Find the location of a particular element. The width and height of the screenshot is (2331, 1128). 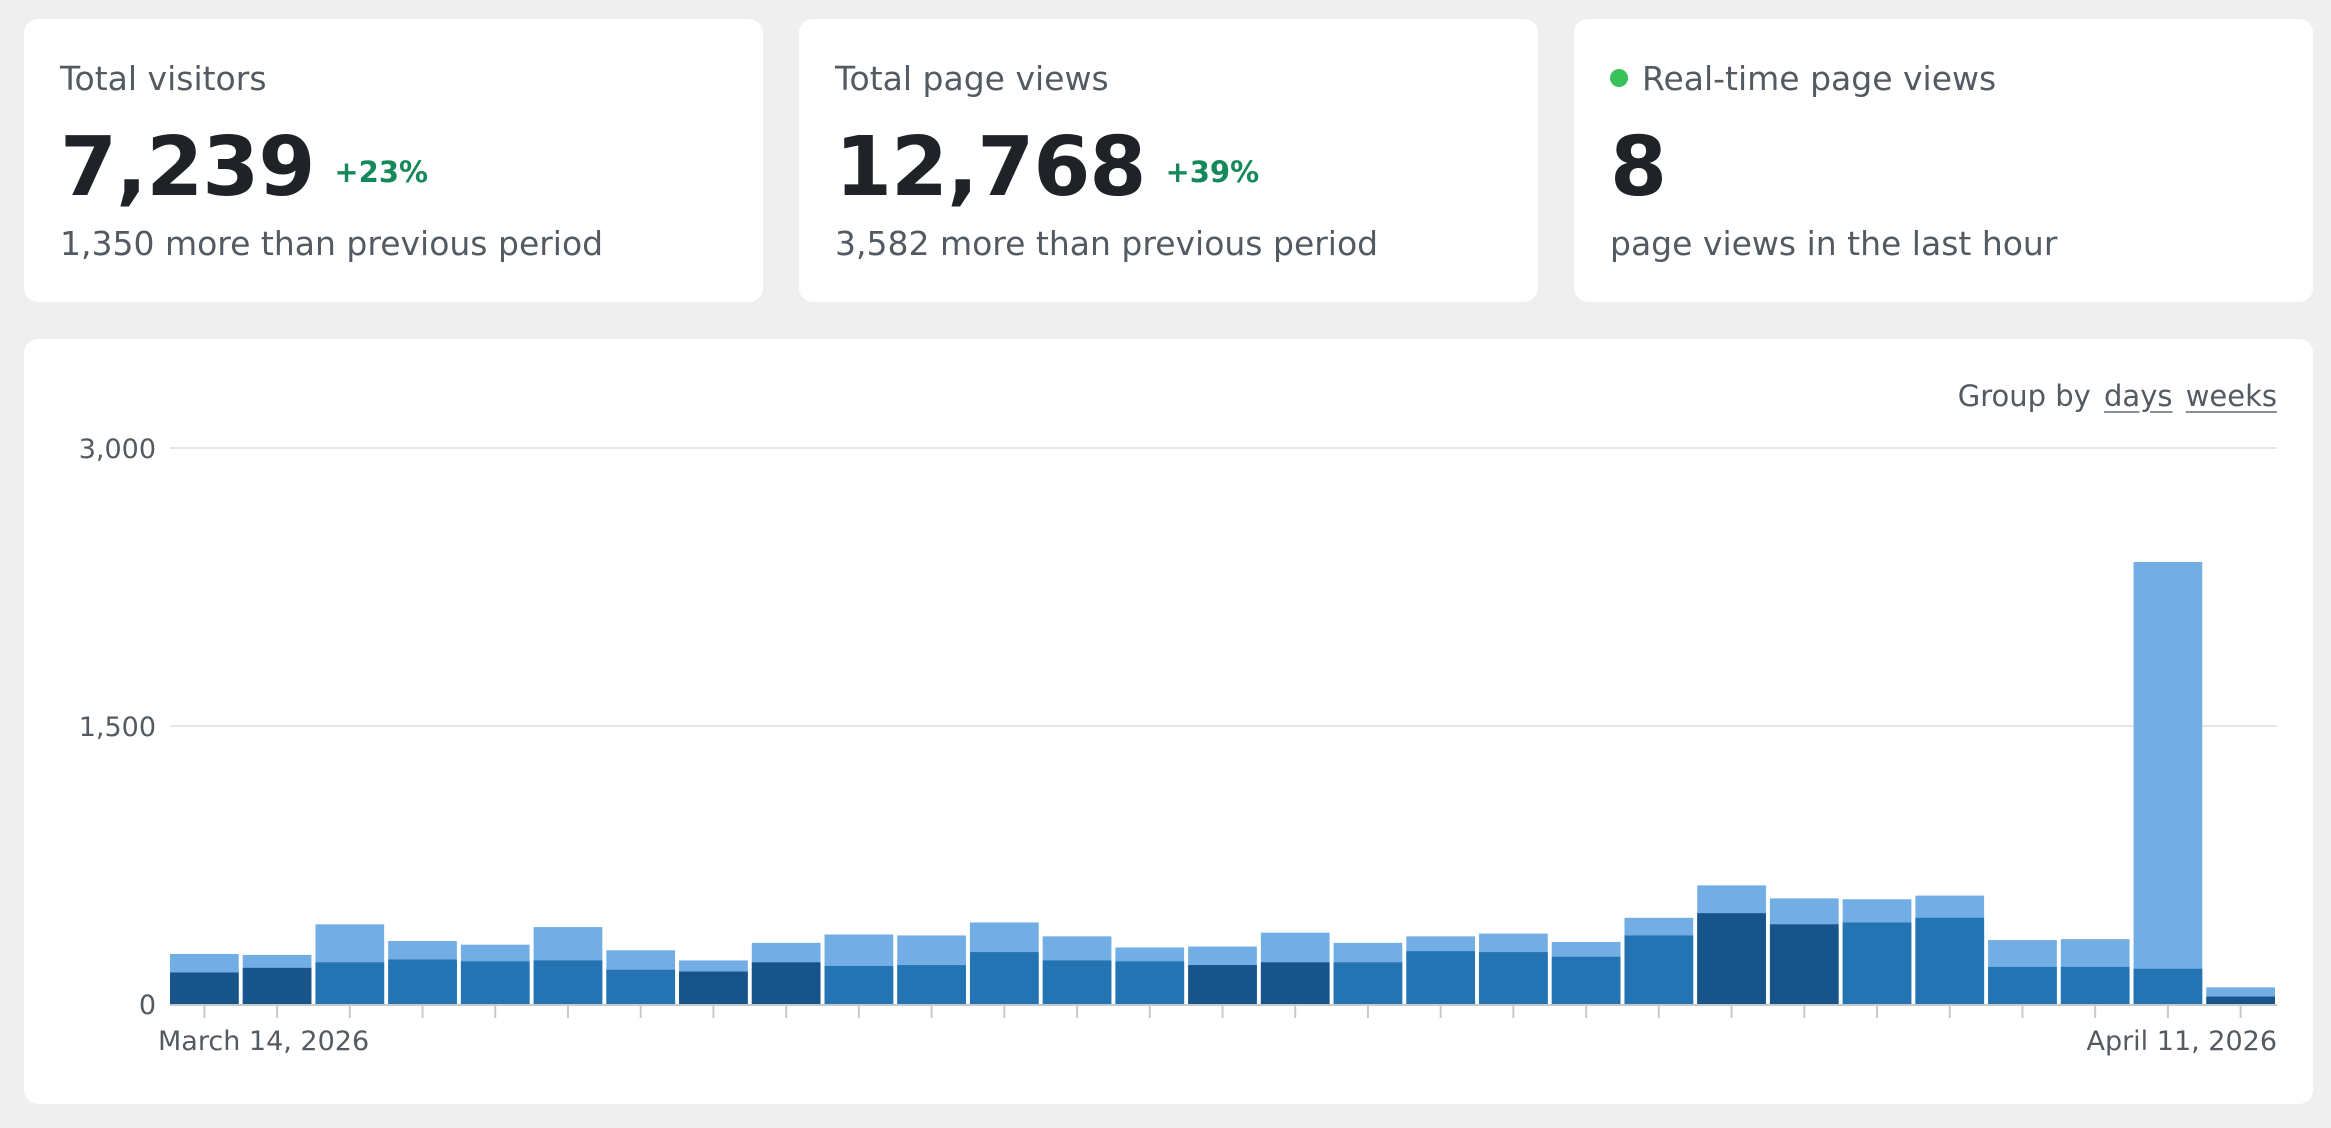

x-tick-label-end: April 11, 2026 is located at coordinates (2181, 1041).